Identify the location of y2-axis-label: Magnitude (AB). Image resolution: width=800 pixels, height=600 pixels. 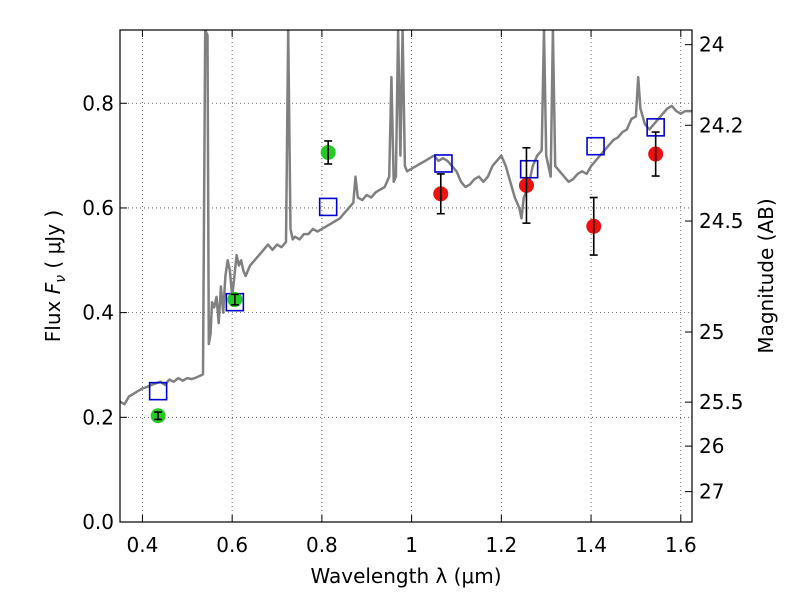
(766, 275).